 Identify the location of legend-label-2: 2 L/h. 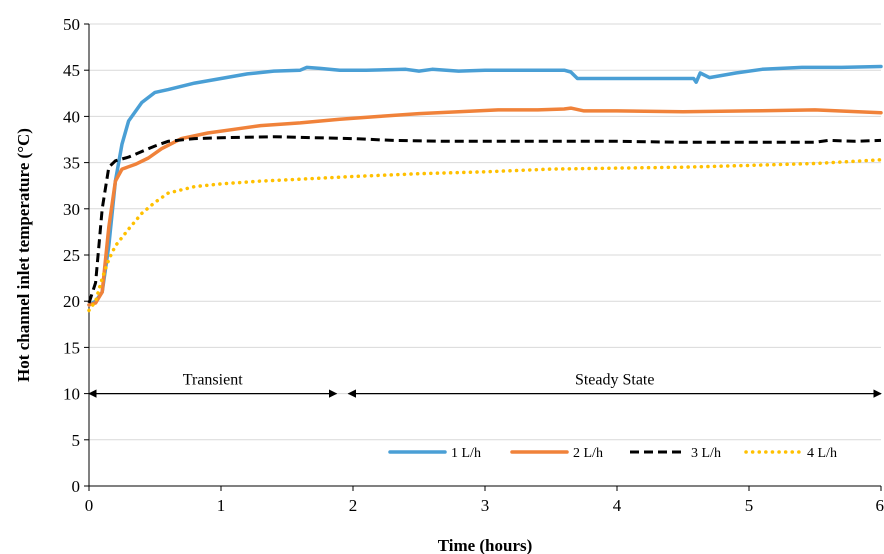
(588, 453).